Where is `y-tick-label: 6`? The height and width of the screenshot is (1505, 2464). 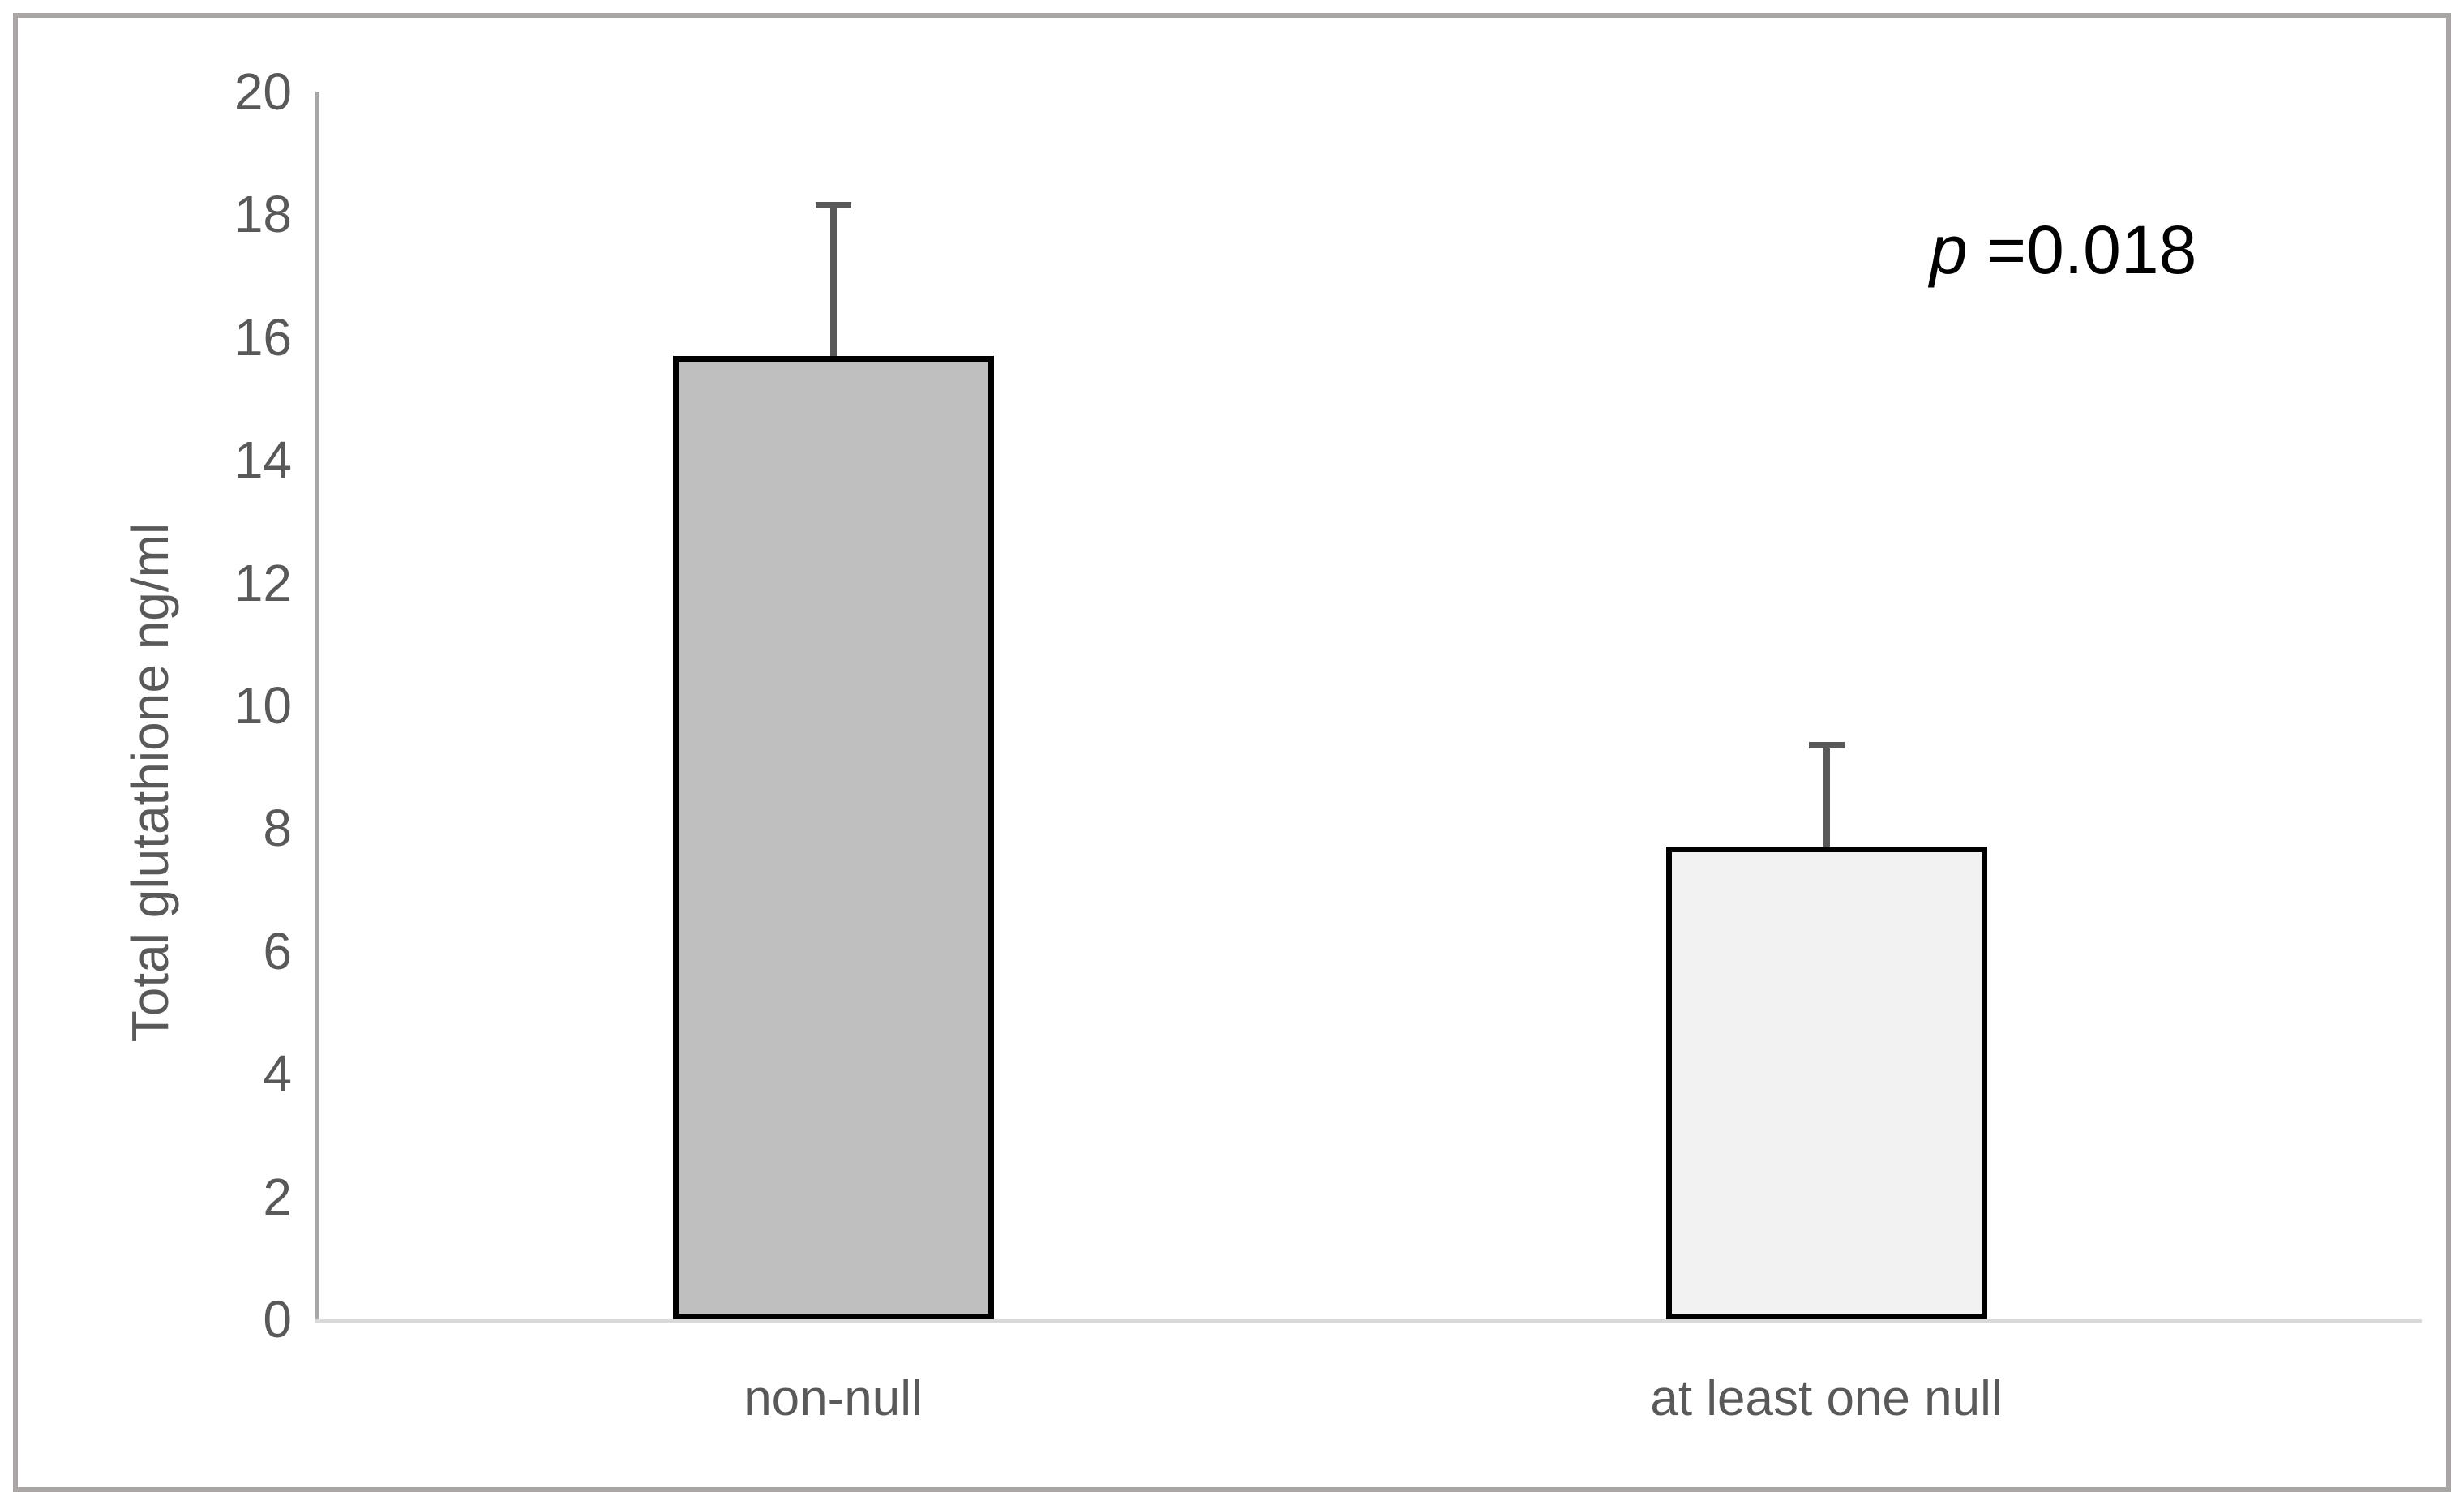 y-tick-label: 6 is located at coordinates (277, 950).